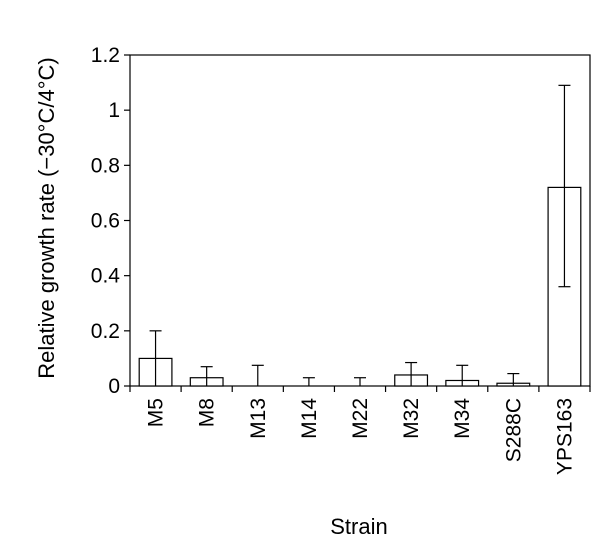 The height and width of the screenshot is (556, 600). Describe the element at coordinates (207, 412) in the screenshot. I see `x-tick-label: M8` at that location.